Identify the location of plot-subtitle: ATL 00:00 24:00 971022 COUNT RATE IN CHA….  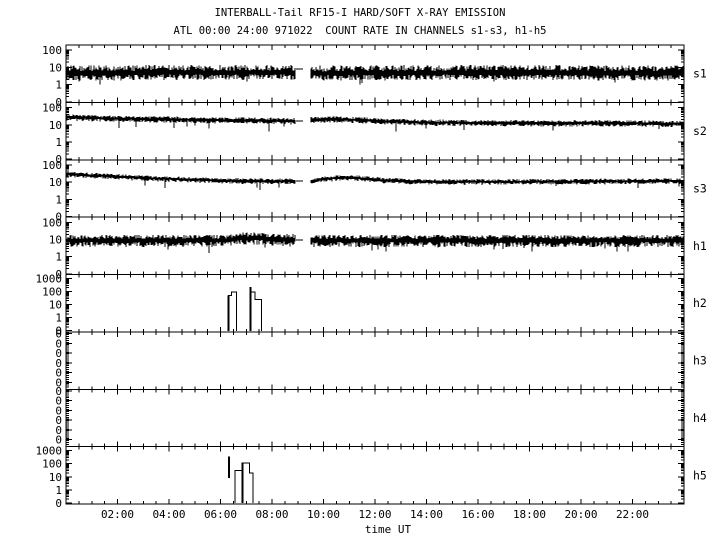
(360, 31).